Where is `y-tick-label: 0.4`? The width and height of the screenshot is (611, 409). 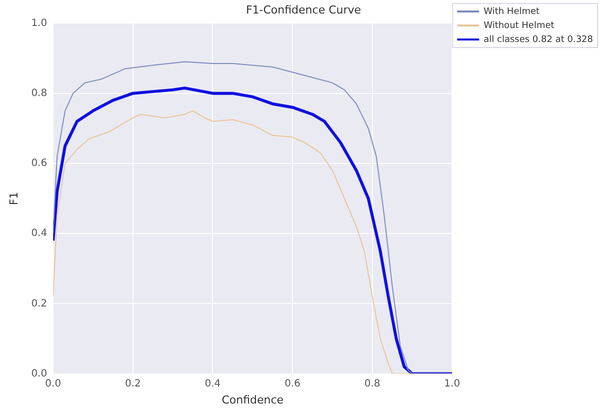 y-tick-label: 0.4 is located at coordinates (39, 234).